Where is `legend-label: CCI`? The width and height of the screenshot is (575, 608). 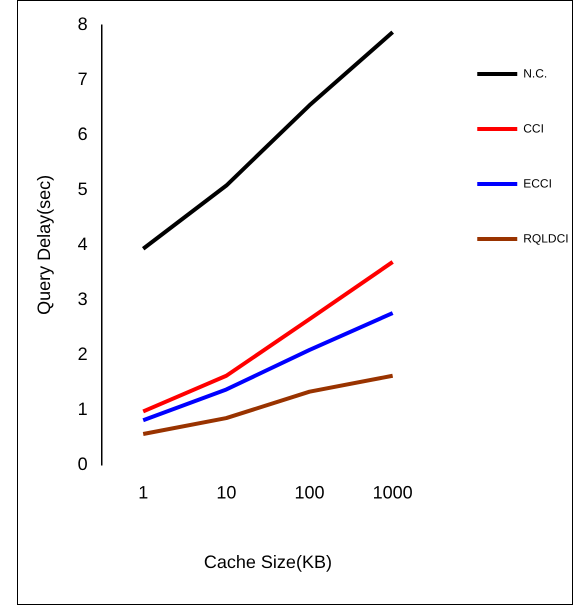
legend-label: CCI is located at coordinates (533, 128).